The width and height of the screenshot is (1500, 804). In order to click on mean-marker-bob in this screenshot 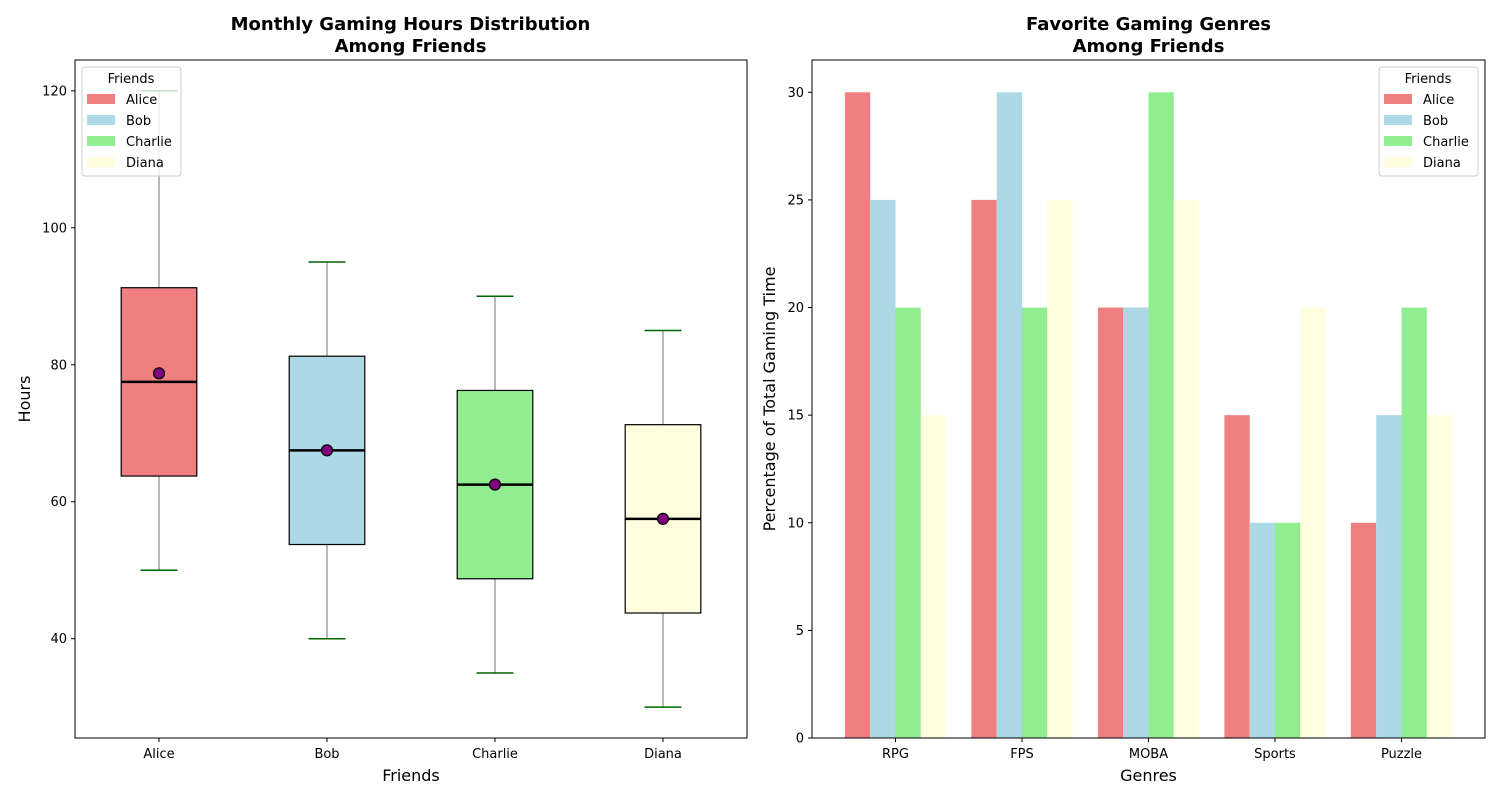, I will do `click(327, 450)`.